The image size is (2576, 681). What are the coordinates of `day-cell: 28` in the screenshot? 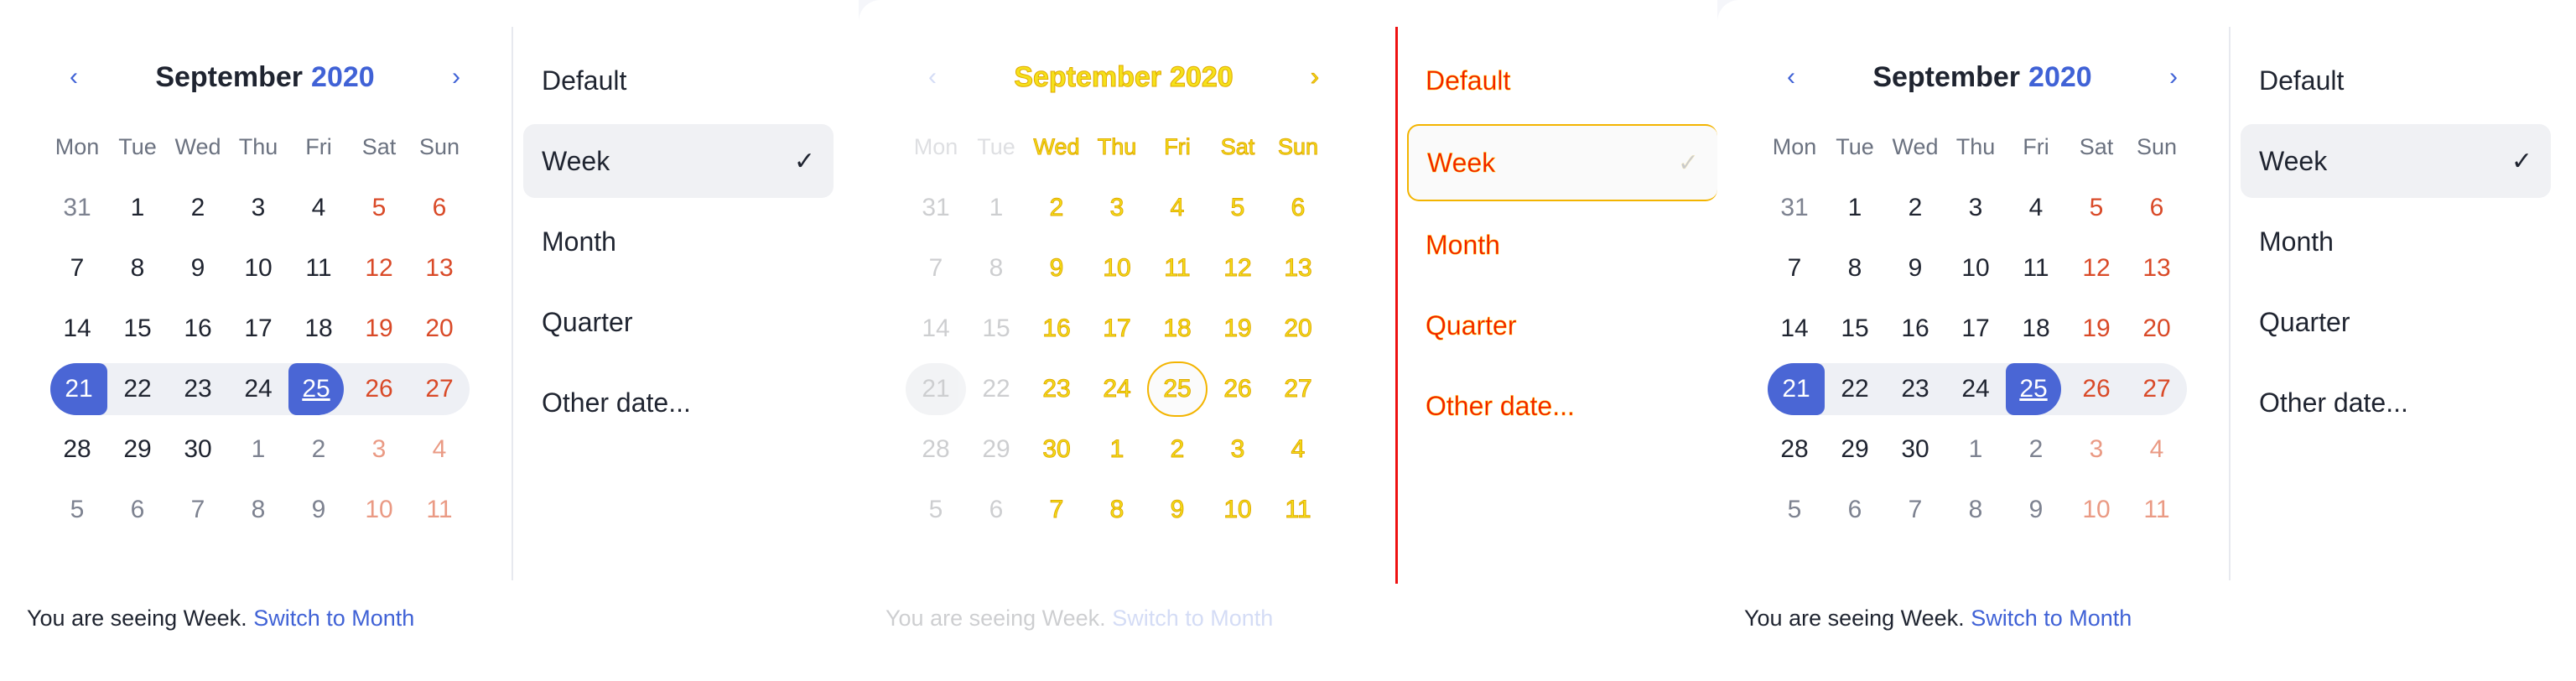 It's located at (936, 449).